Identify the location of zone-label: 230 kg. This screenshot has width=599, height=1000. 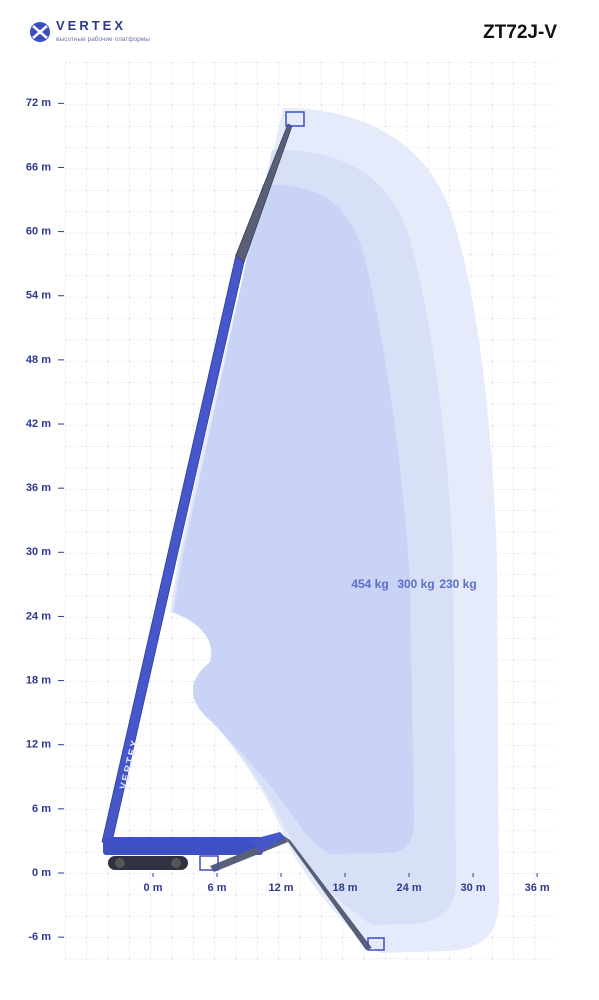
(457, 584).